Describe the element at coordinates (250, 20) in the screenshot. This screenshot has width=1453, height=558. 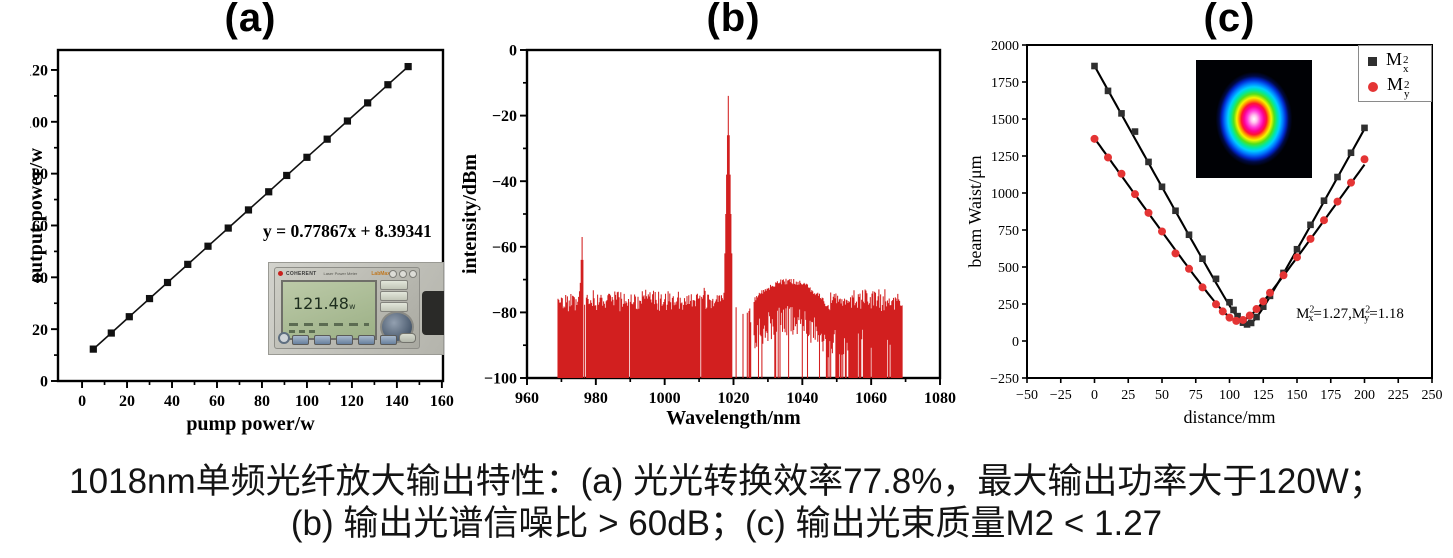
I see `panel-a-title: (a)` at that location.